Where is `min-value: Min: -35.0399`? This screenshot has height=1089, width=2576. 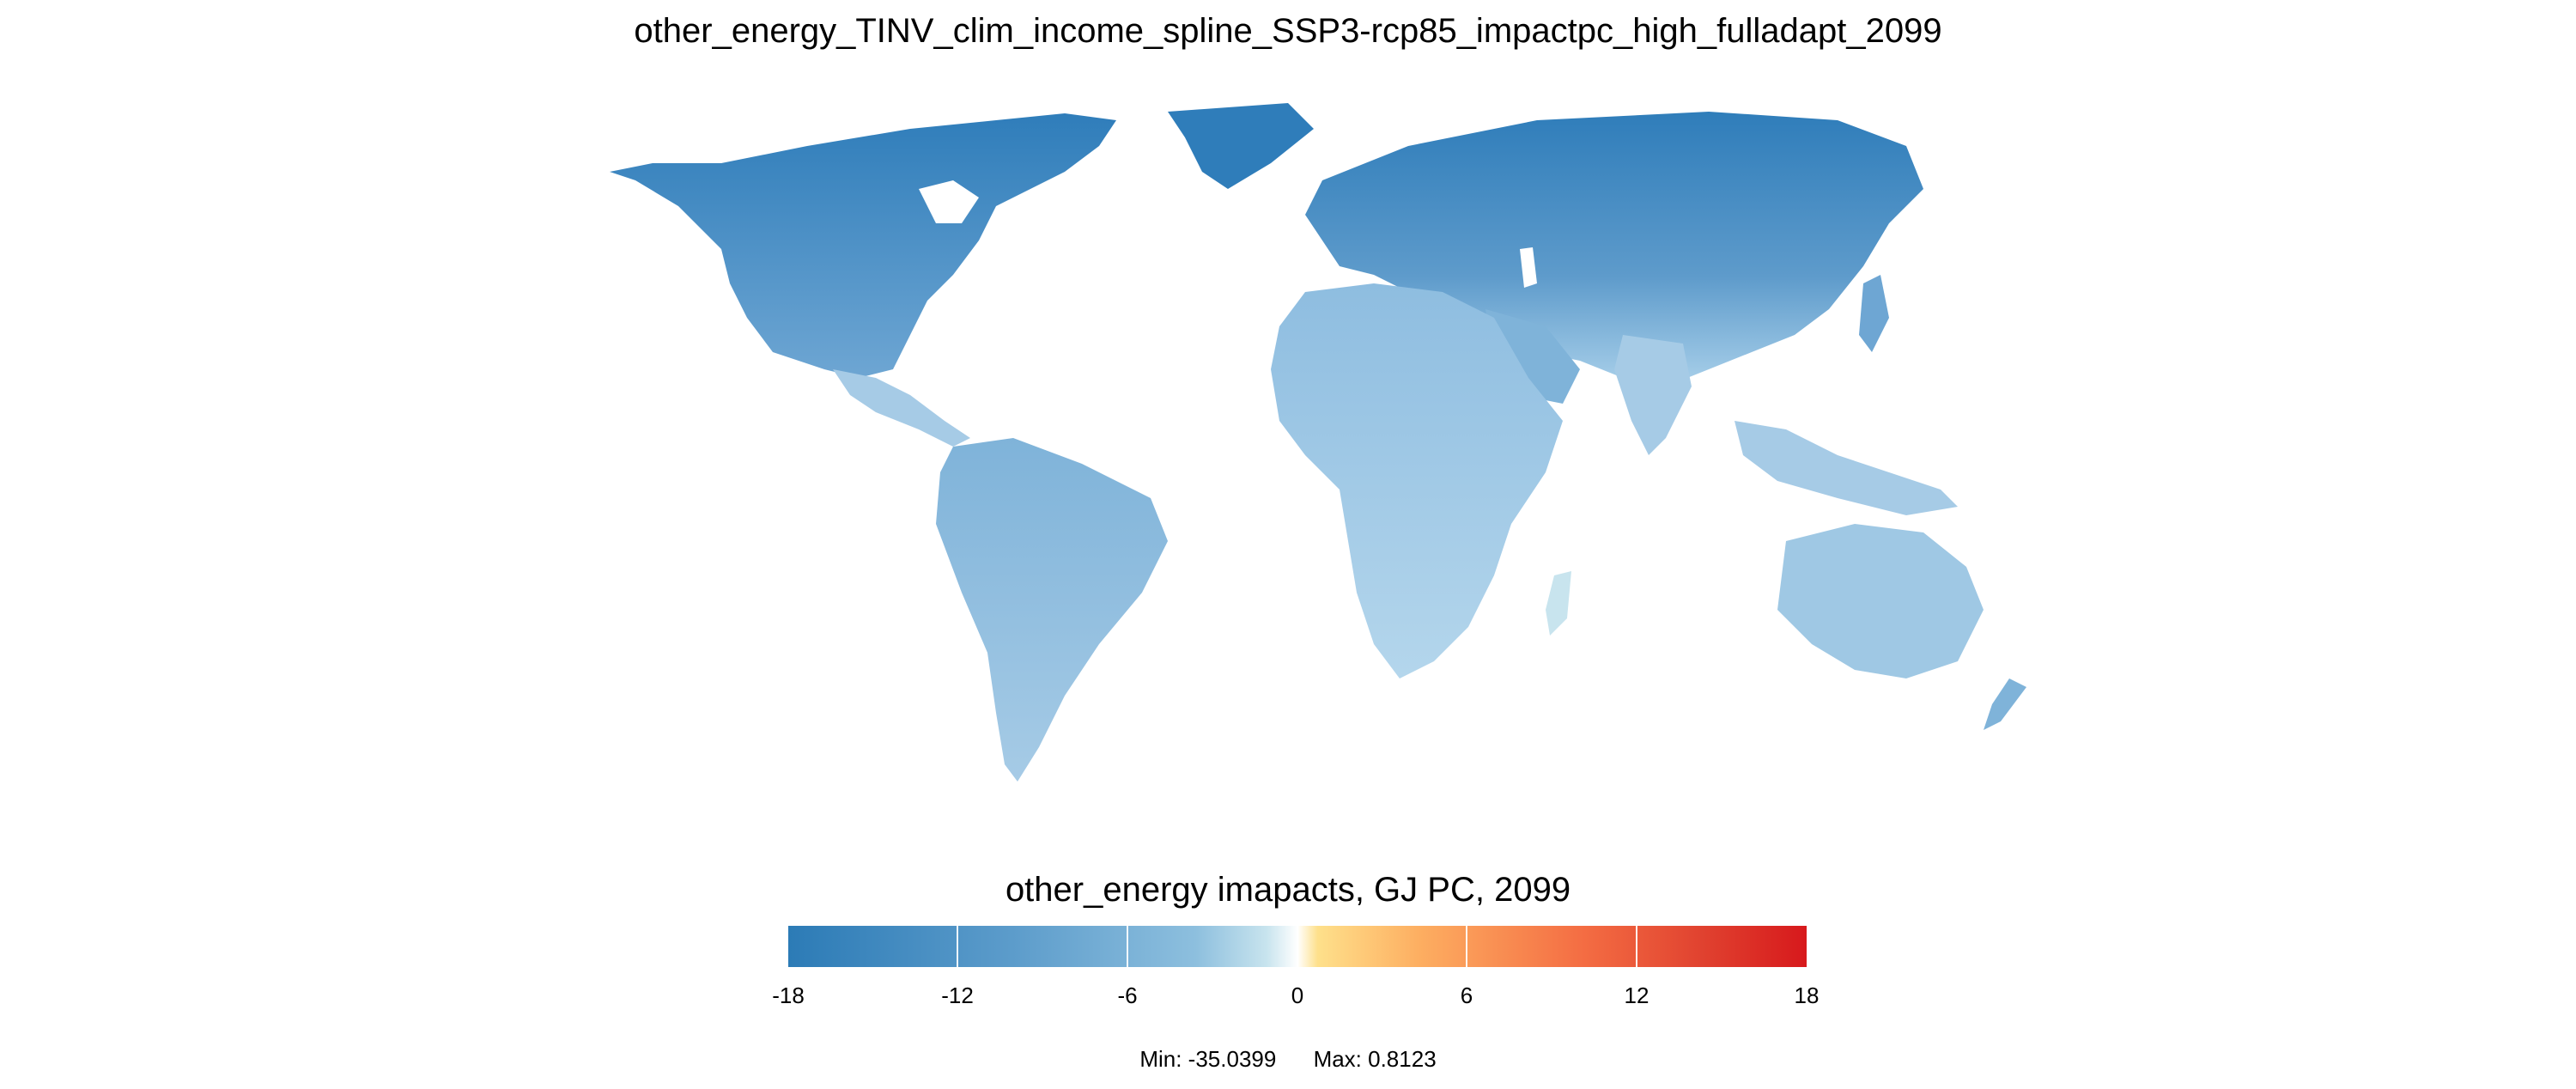 min-value: Min: -35.0399 is located at coordinates (1208, 1059).